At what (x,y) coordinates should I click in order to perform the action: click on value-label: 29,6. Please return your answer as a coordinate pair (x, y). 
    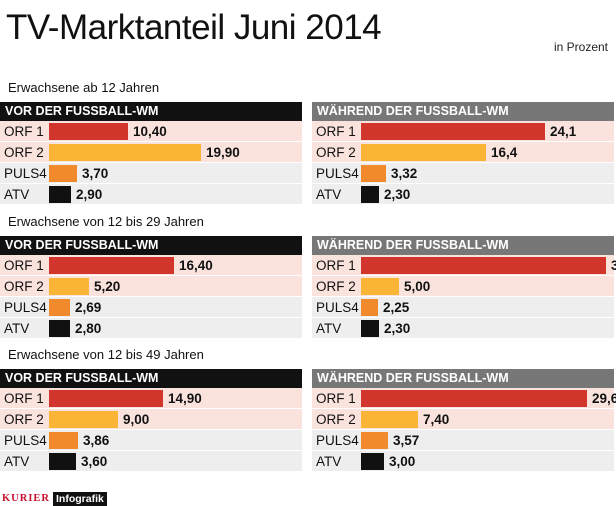
    Looking at the image, I should click on (604, 398).